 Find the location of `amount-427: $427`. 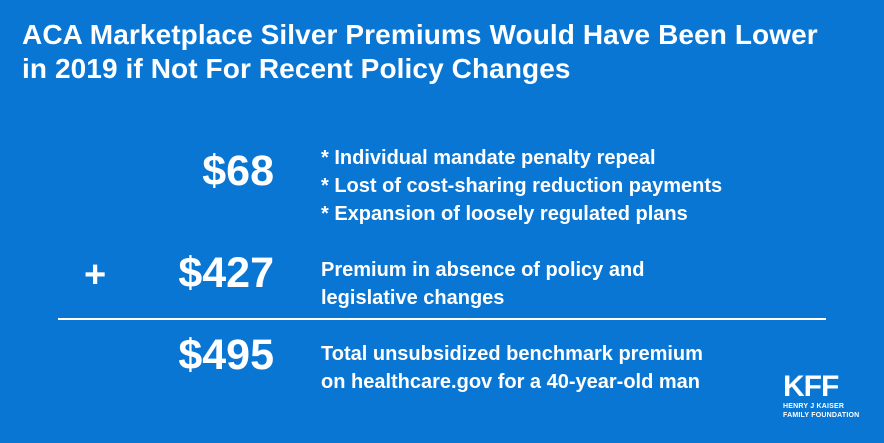

amount-427: $427 is located at coordinates (226, 273).